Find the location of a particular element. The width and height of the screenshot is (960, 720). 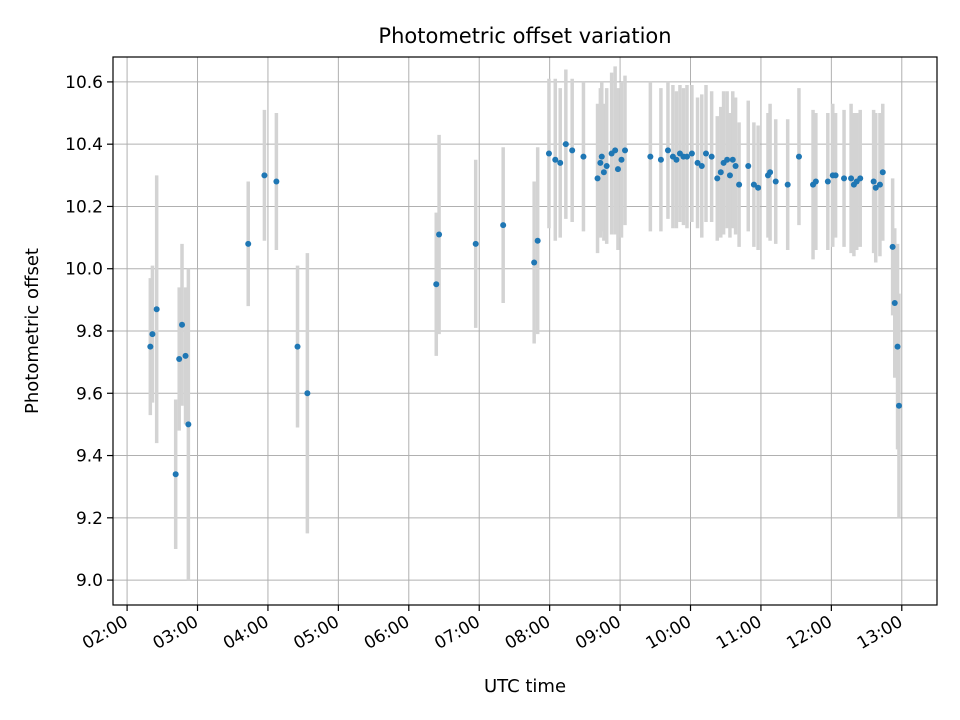

x-tick-label: 04:00 is located at coordinates (246, 633).